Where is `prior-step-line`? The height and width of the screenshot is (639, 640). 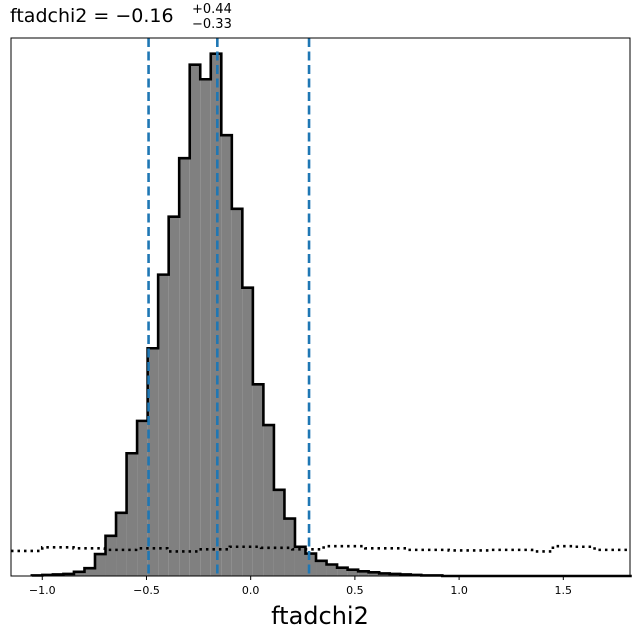
prior-step-line is located at coordinates (320, 548).